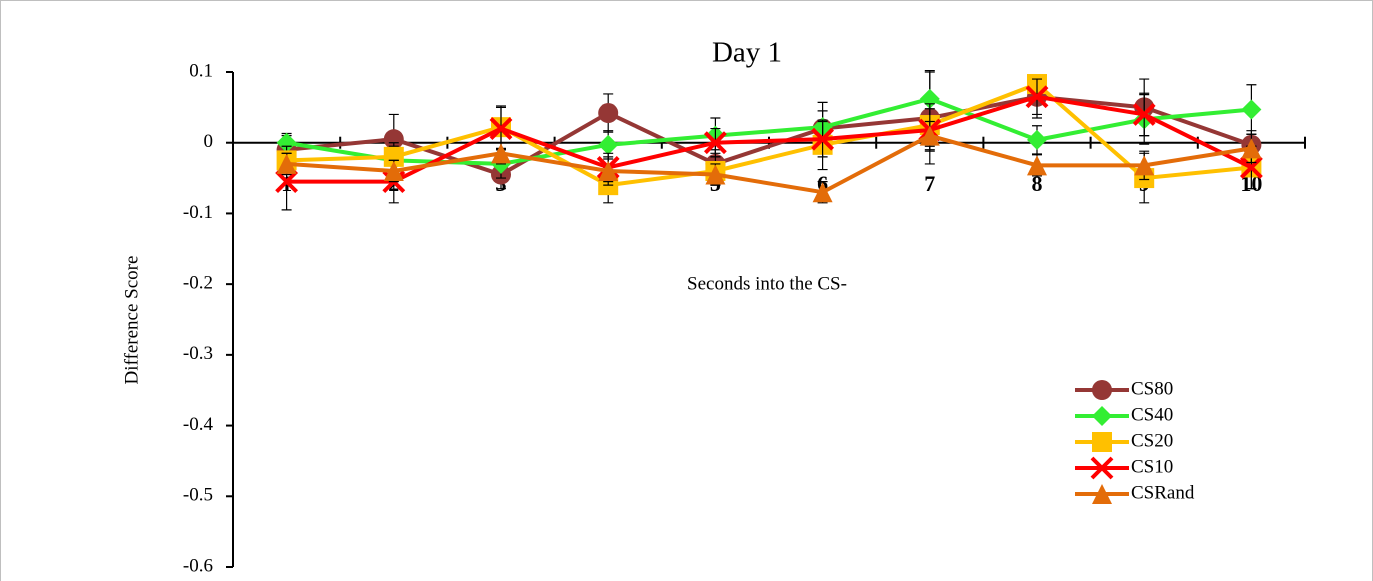  I want to click on y-tick-label: 0, so click(209, 141).